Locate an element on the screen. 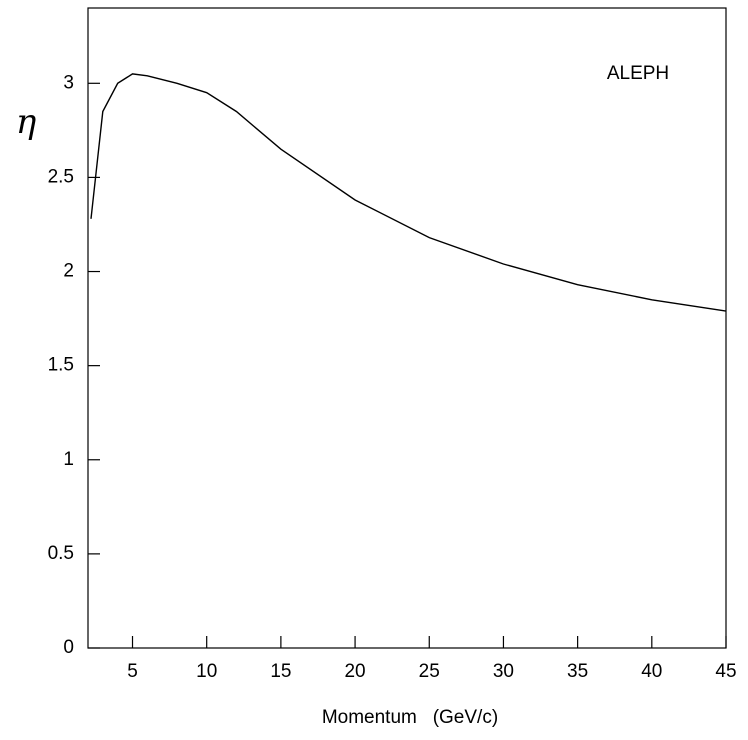  y-tick-label: 1.5 is located at coordinates (61, 365).